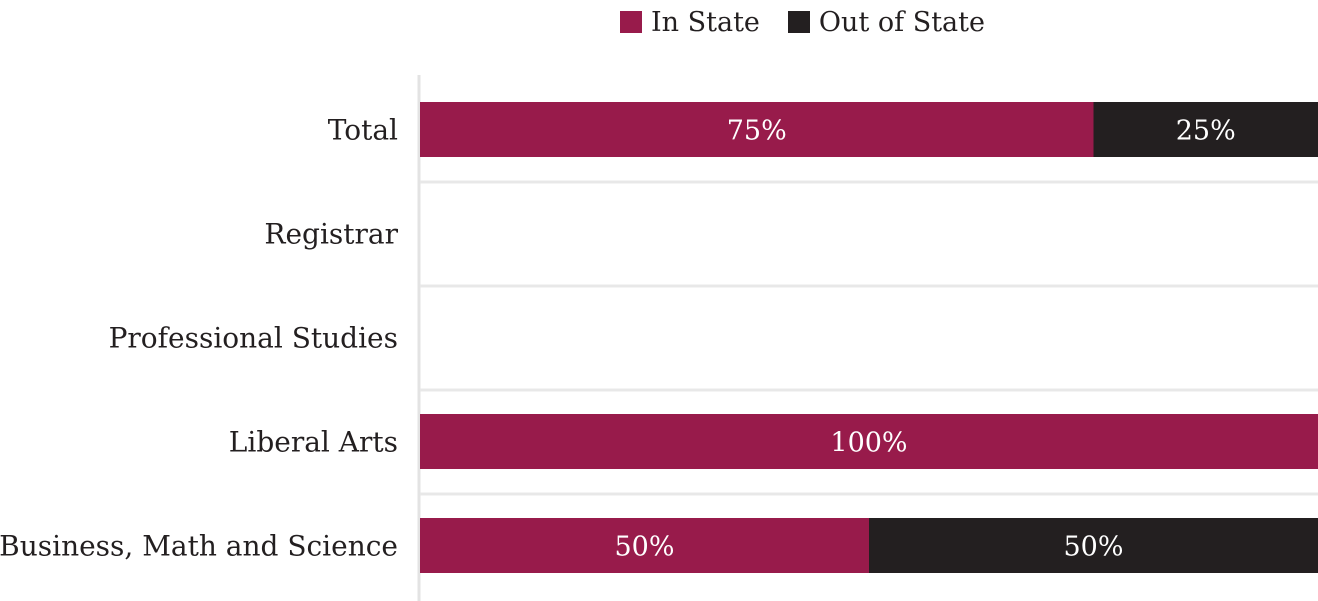 The image size is (1318, 601). What do you see at coordinates (705, 22) in the screenshot?
I see `legend-label-in-state: In State` at bounding box center [705, 22].